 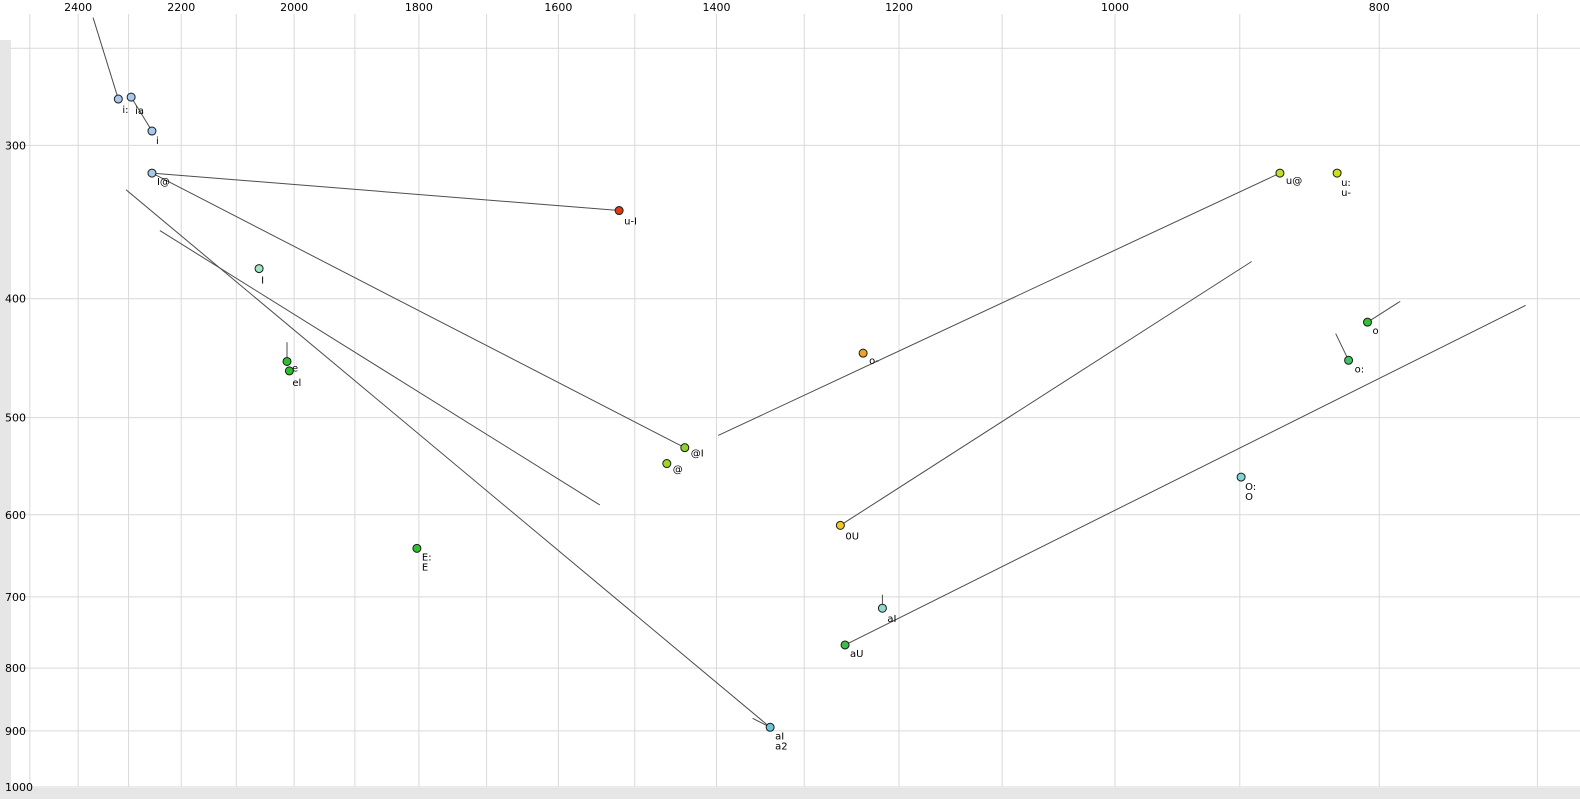 What do you see at coordinates (863, 353) in the screenshot?
I see `vowel-point-o-` at bounding box center [863, 353].